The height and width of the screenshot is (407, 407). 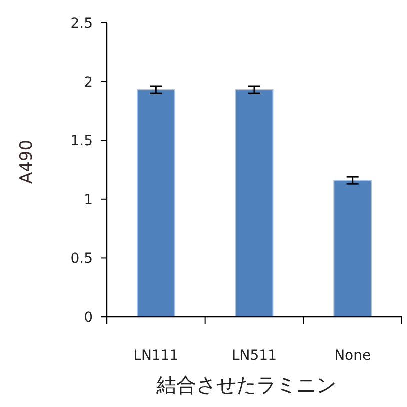 What do you see at coordinates (81, 24) in the screenshot?
I see `y-tick-label: 2.5` at bounding box center [81, 24].